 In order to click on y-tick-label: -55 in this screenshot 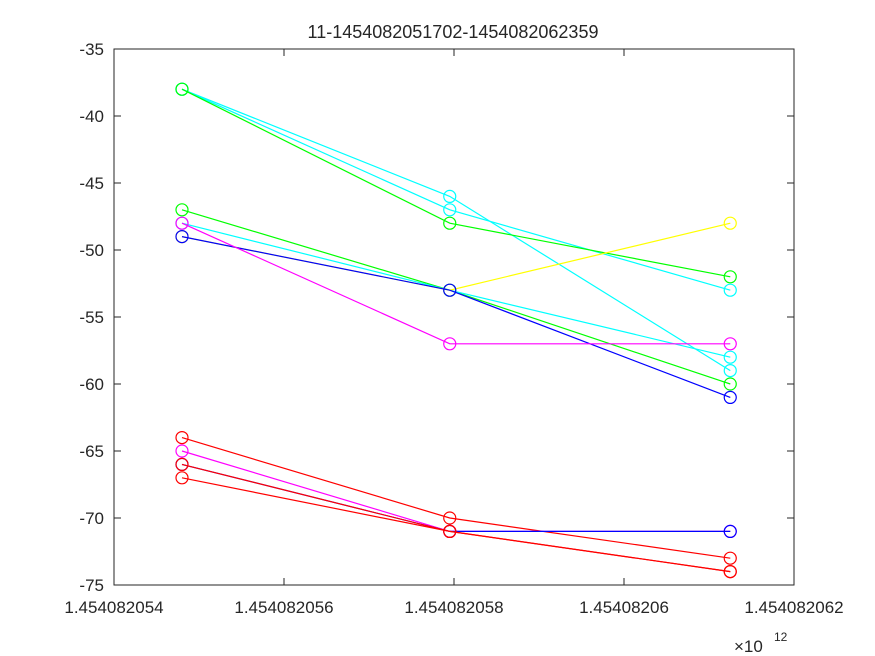, I will do `click(91, 317)`.